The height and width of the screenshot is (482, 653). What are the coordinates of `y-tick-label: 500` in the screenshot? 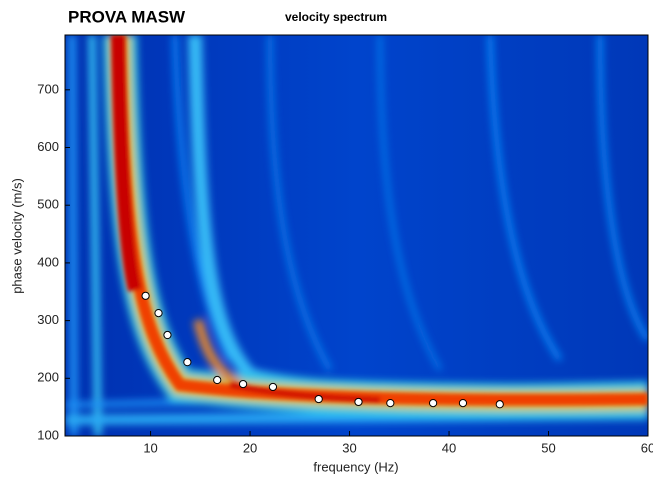 It's located at (48, 204).